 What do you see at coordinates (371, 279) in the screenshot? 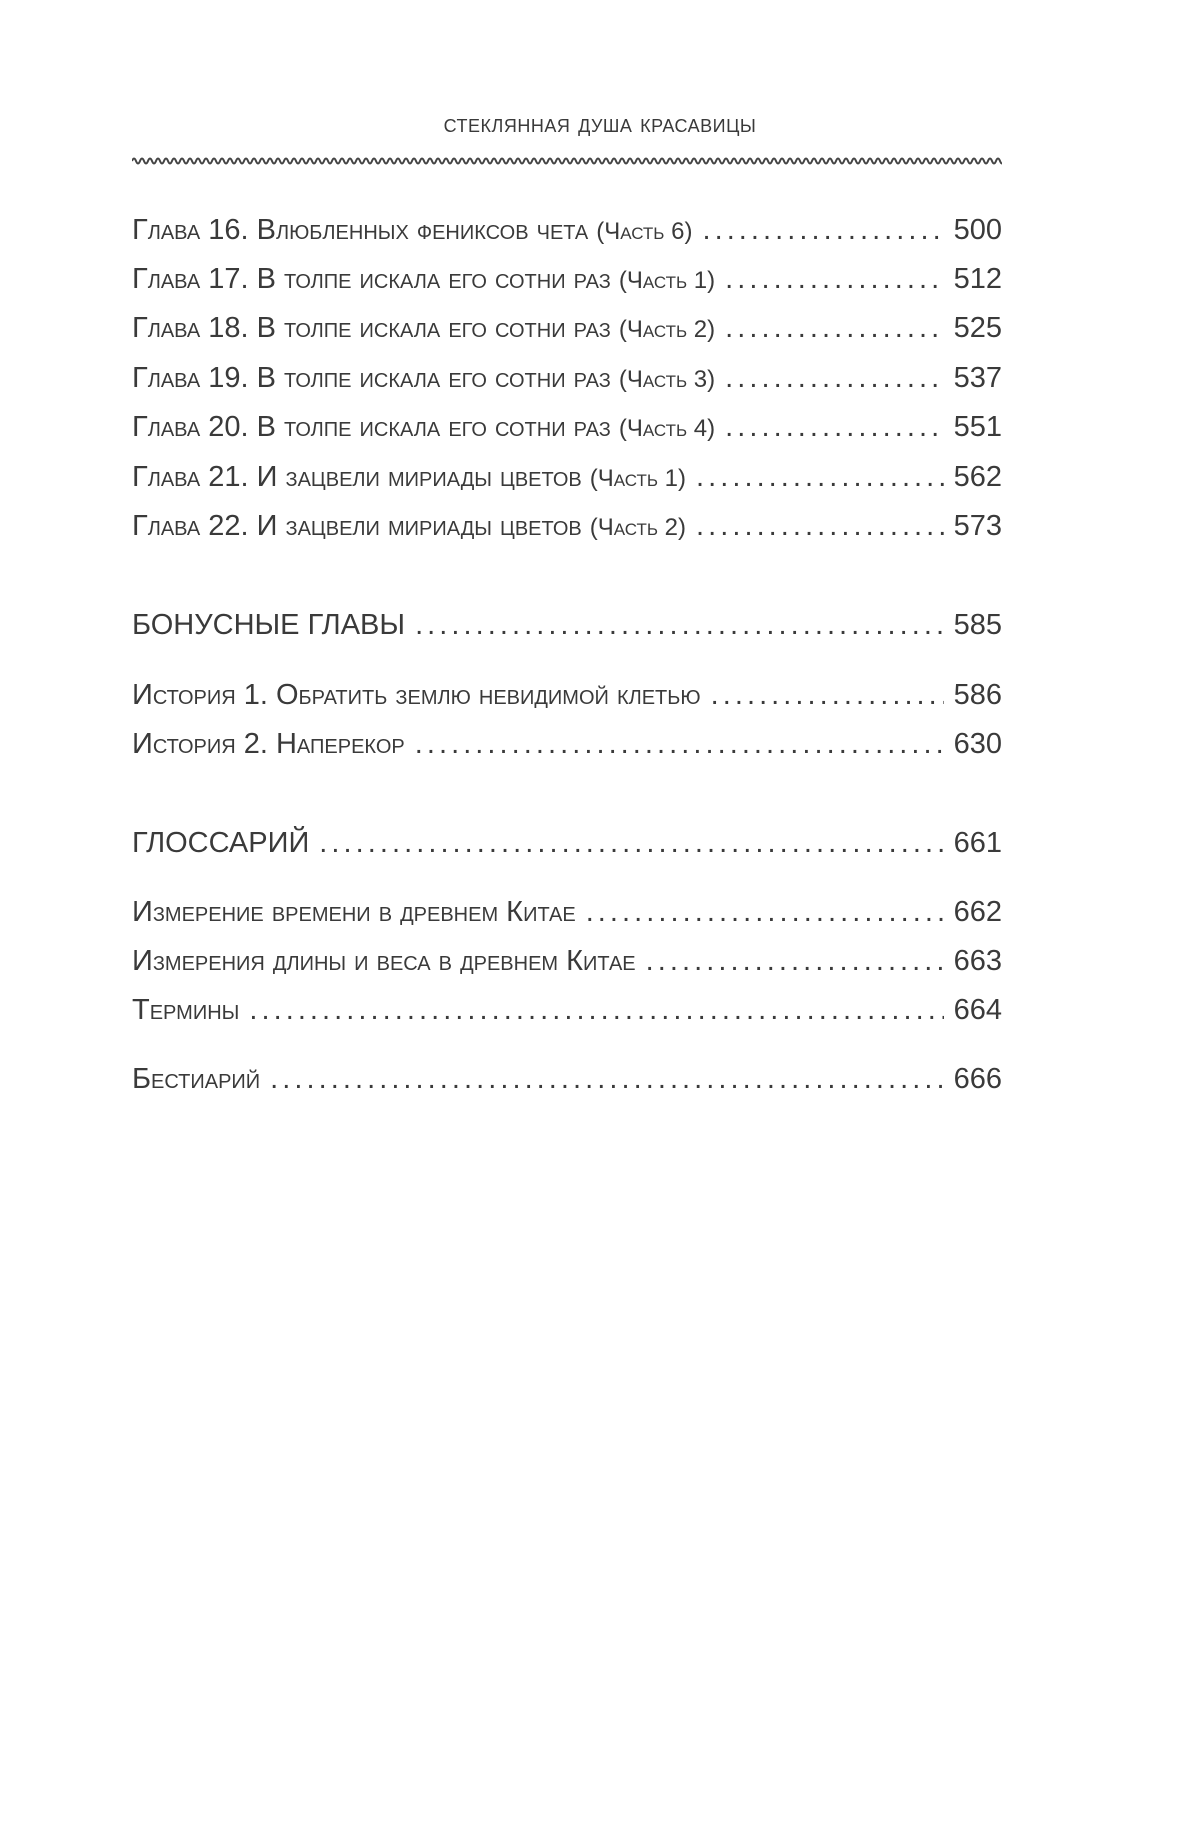
I see `entry-title: Глава 17. В толпе искала его сотни раз` at bounding box center [371, 279].